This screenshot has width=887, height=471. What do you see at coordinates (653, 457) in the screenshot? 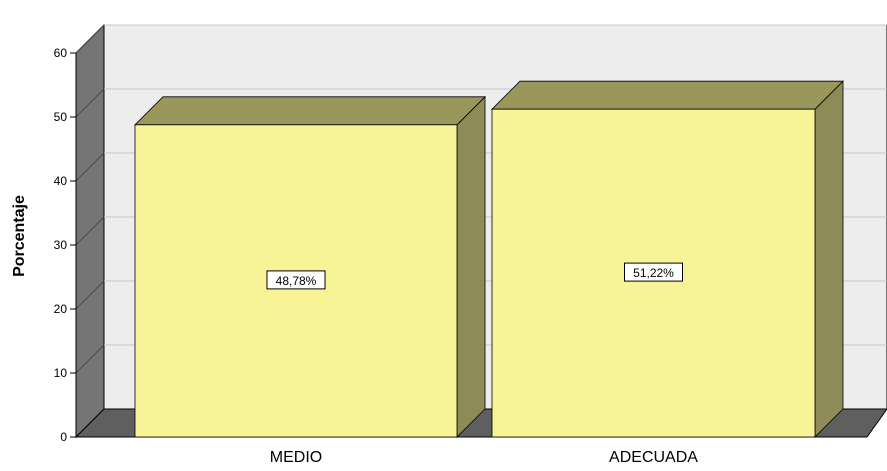
I see `x-category-label: ADECUADA` at bounding box center [653, 457].